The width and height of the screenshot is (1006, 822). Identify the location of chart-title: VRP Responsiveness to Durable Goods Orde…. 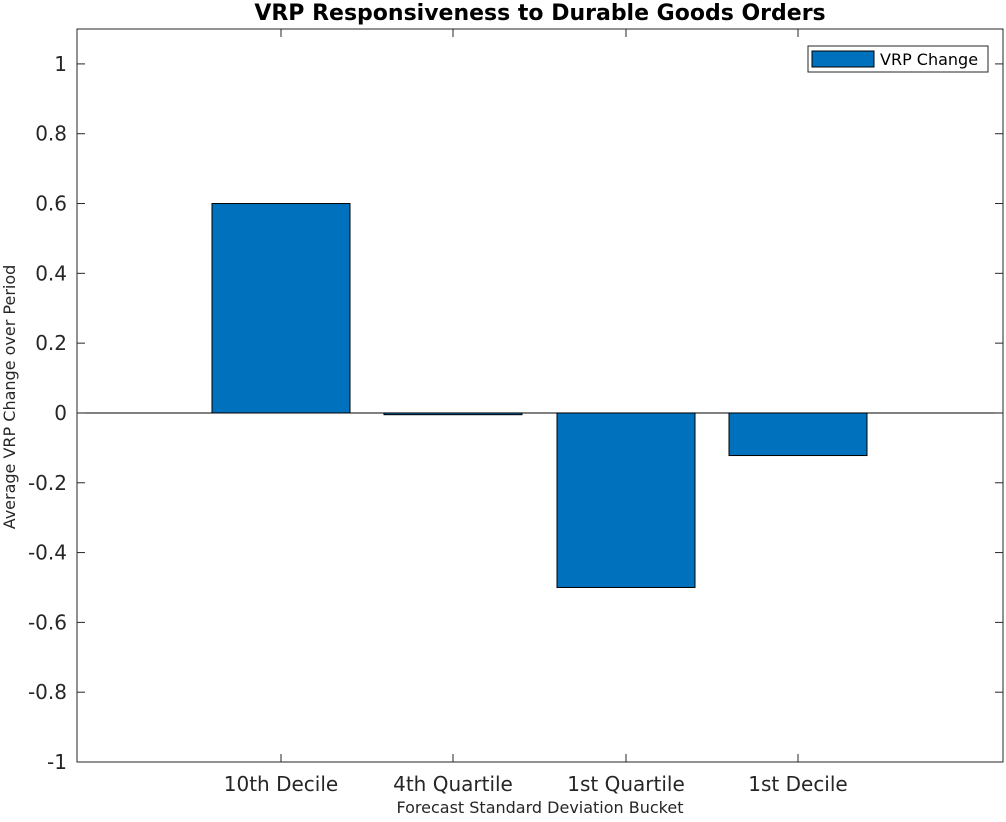
(539, 13).